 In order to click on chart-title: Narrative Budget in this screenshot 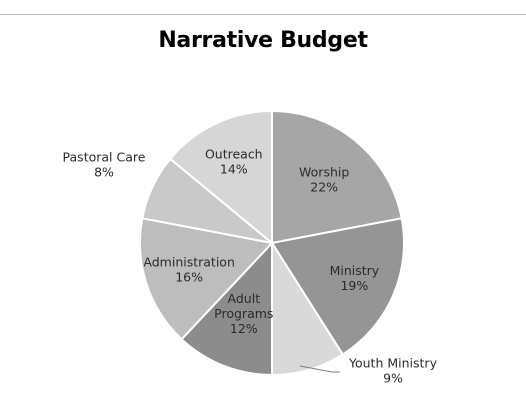, I will do `click(263, 40)`.